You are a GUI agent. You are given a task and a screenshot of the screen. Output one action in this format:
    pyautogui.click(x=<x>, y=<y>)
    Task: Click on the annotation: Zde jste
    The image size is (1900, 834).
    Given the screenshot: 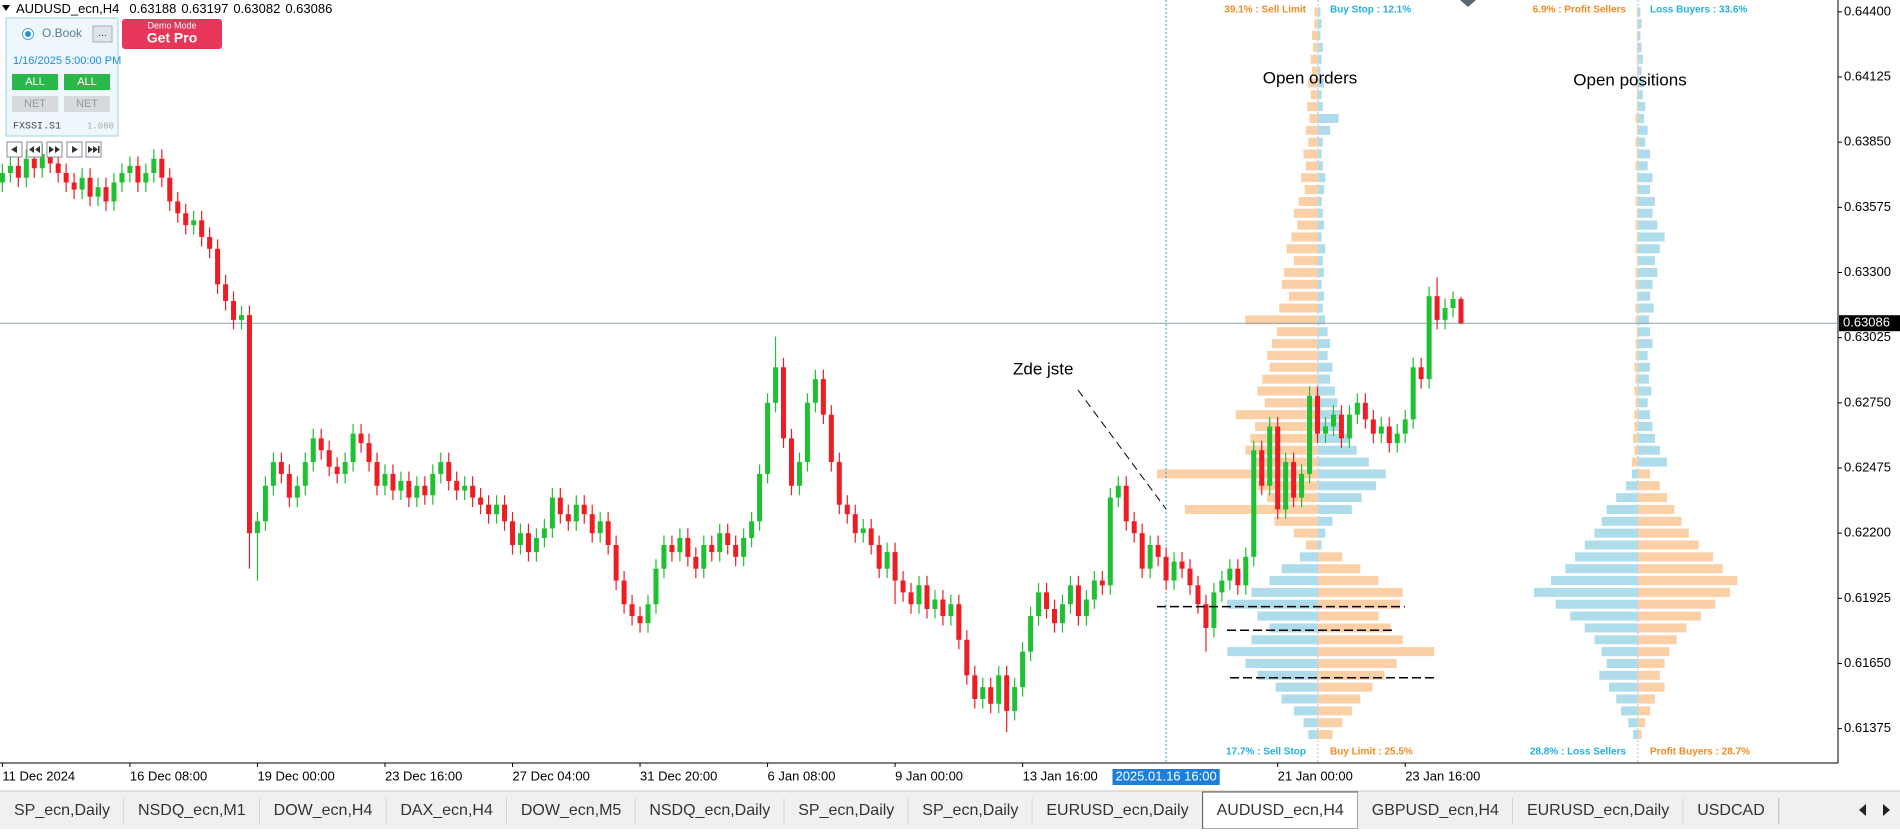 What is the action you would take?
    pyautogui.click(x=1043, y=368)
    